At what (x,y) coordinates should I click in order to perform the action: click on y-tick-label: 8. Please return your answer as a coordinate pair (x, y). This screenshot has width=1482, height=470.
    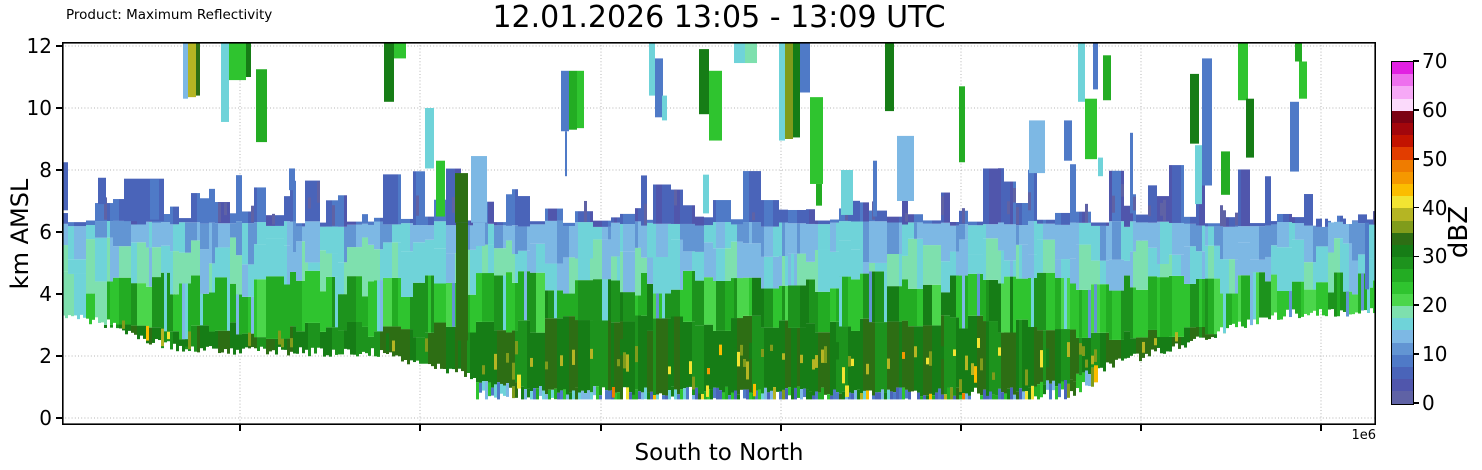
    Looking at the image, I should click on (45, 170).